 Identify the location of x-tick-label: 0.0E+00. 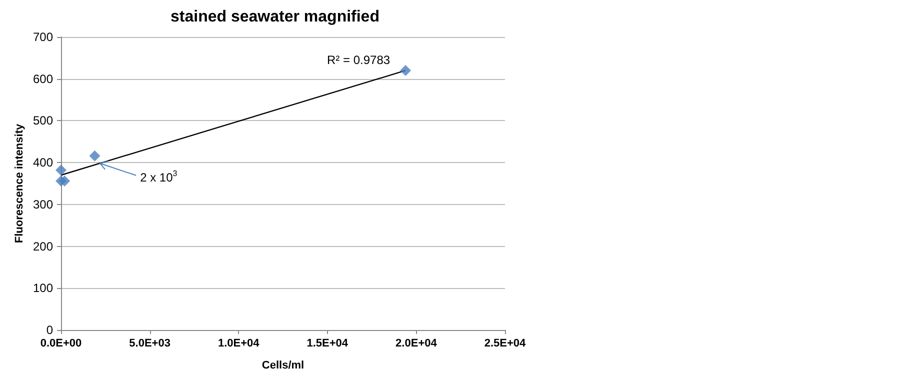
(61, 344).